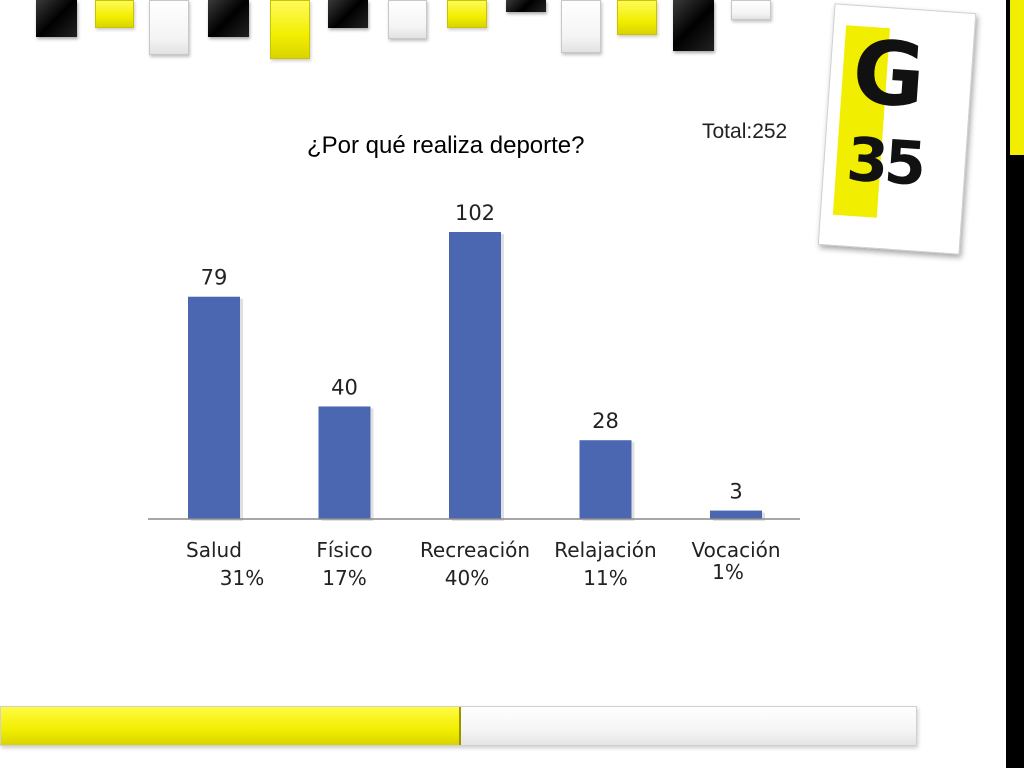 Image resolution: width=1024 pixels, height=768 pixels. What do you see at coordinates (745, 131) in the screenshot?
I see `total-label: Total:252` at bounding box center [745, 131].